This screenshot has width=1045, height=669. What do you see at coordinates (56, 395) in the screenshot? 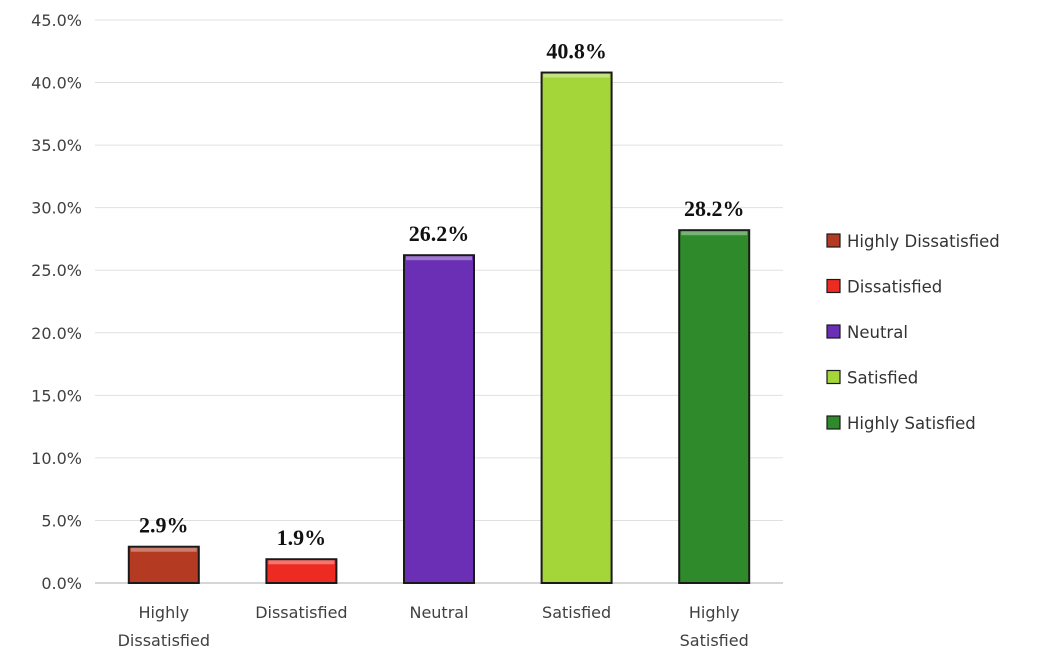
I see `y-tick-label: 15.0%` at bounding box center [56, 395].